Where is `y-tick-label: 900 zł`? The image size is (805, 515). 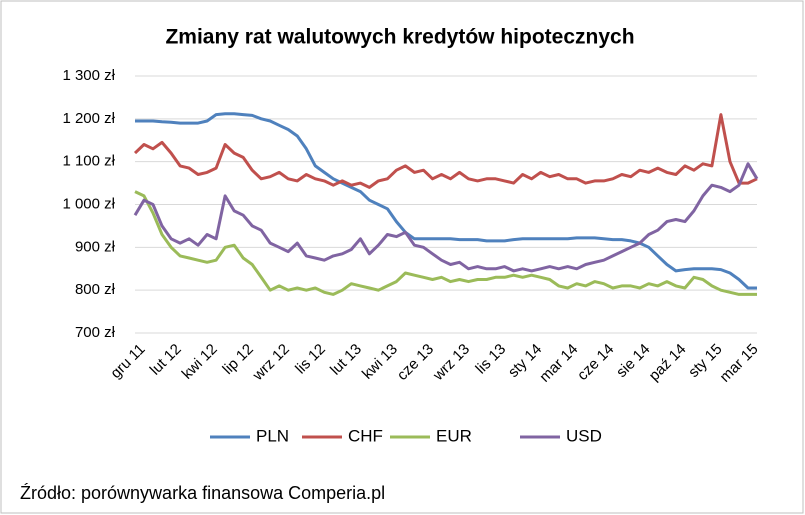 y-tick-label: 900 zł is located at coordinates (95, 246).